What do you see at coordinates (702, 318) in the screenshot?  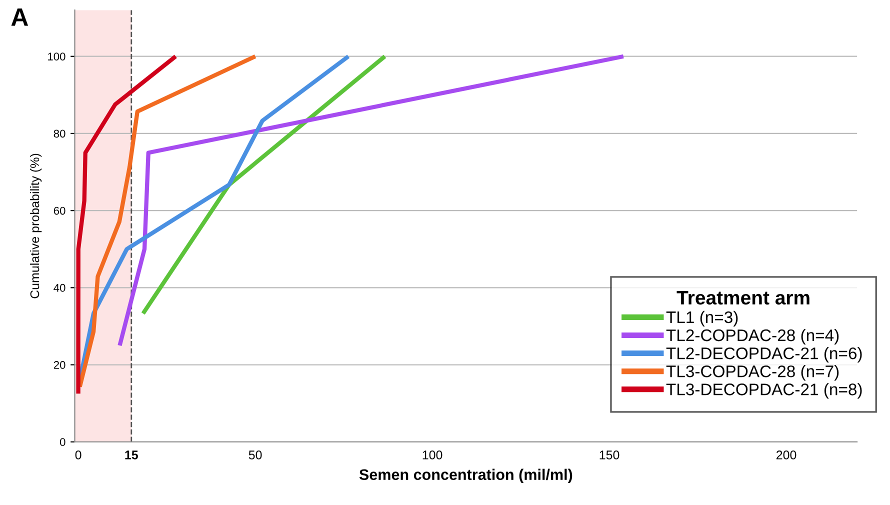 I see `legend-label: TL1 (n=3)` at bounding box center [702, 318].